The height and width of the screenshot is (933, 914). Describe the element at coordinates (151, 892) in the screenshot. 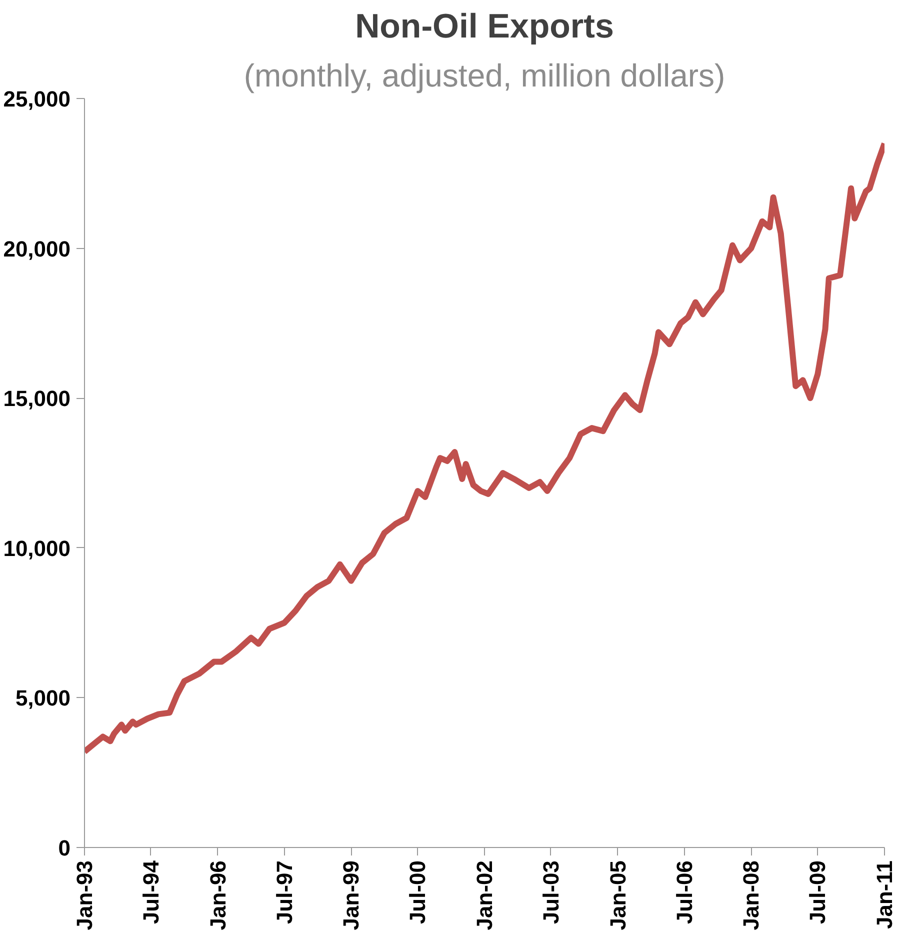

I see `x-tick-label: Jul-94` at that location.